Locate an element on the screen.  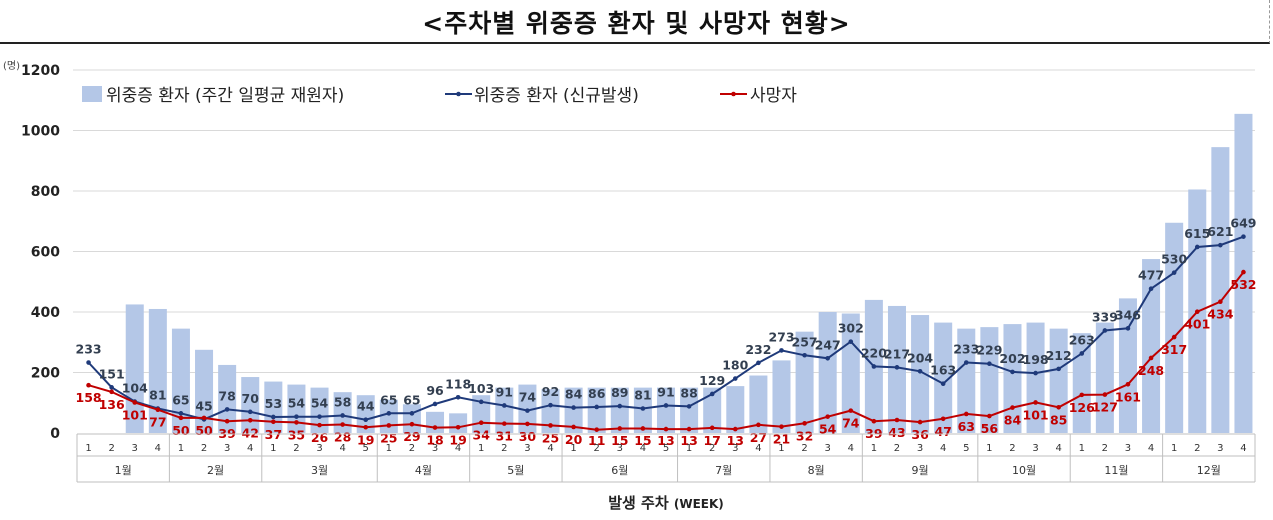
critical-new-value-label: 91 is located at coordinates (504, 391).